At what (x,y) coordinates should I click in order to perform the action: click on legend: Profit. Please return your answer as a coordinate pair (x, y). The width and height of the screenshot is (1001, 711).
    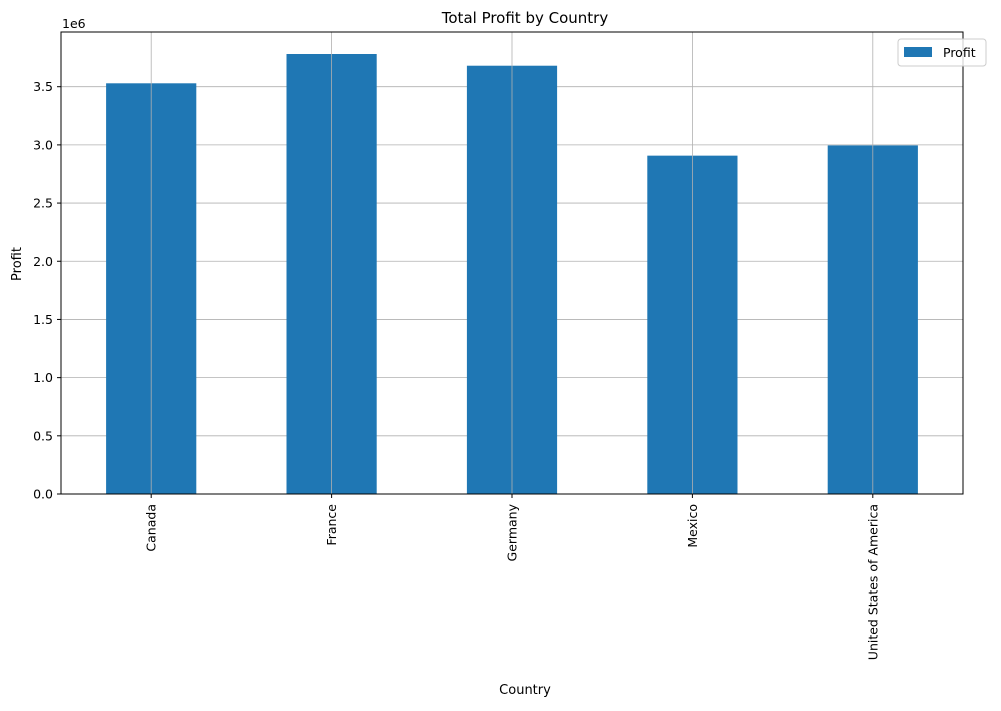
    Looking at the image, I should click on (942, 52).